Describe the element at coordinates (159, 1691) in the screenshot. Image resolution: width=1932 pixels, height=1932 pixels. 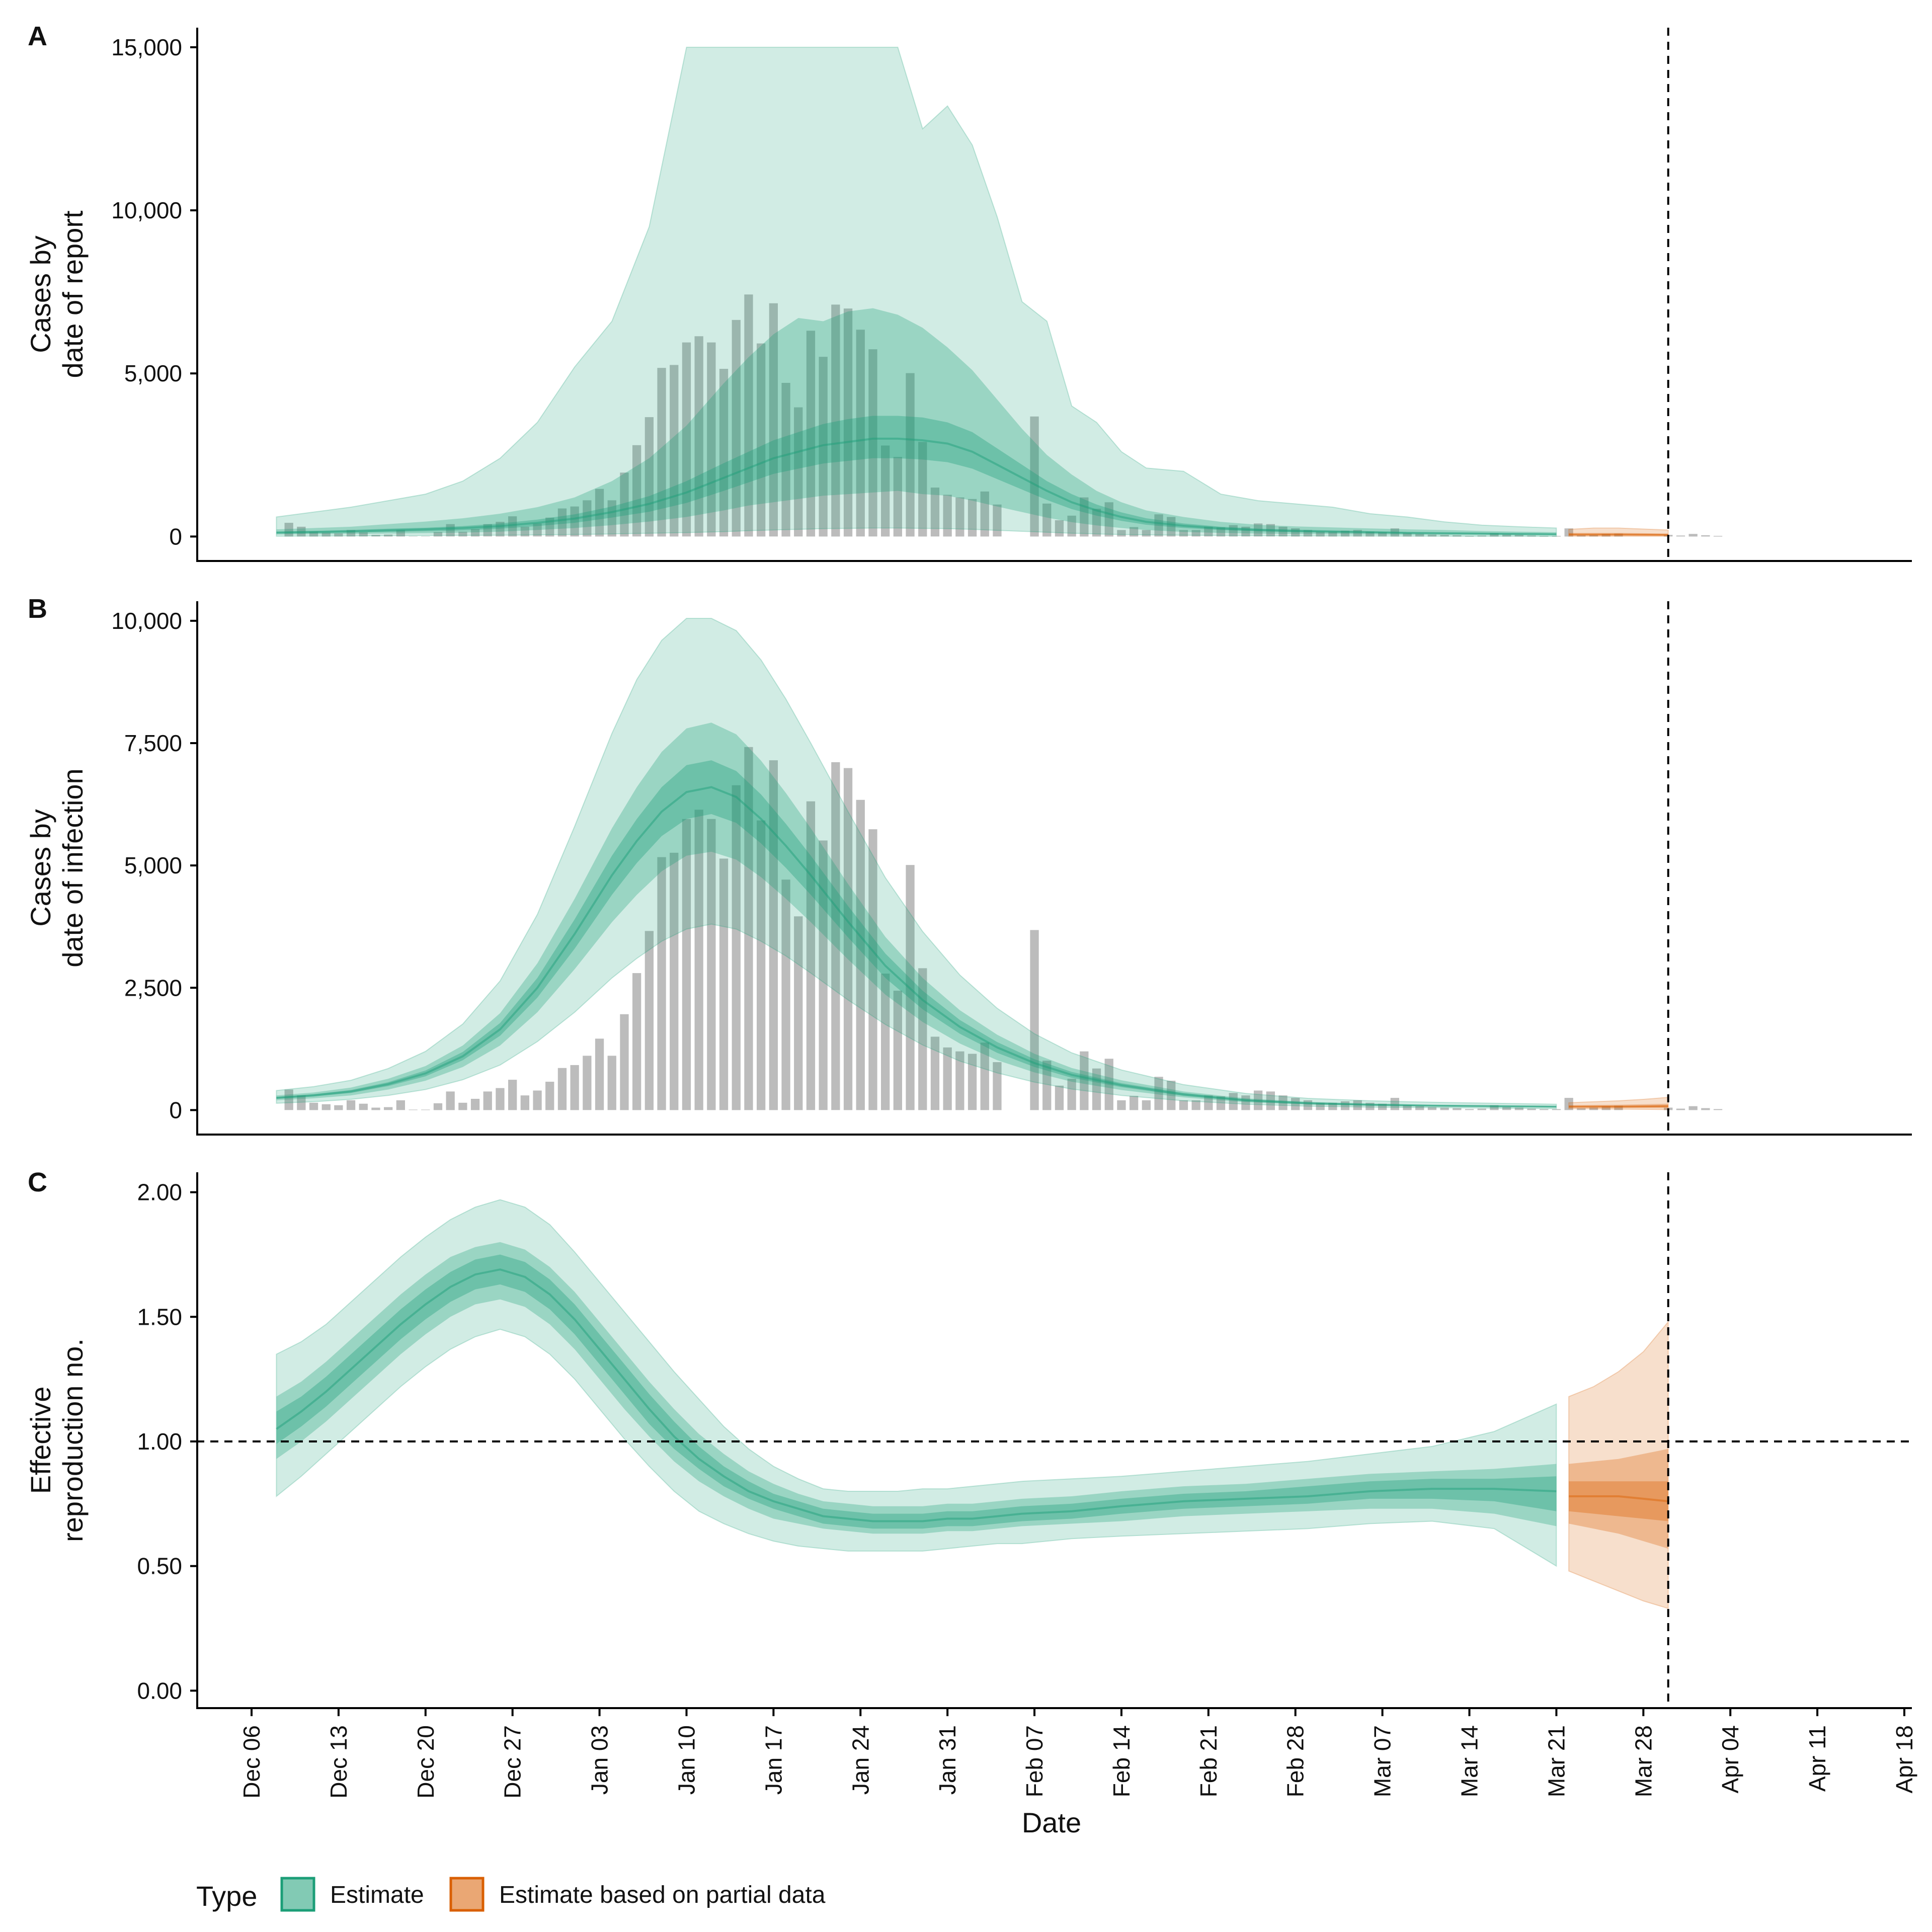
I see `y-tick-label: 0.00` at that location.